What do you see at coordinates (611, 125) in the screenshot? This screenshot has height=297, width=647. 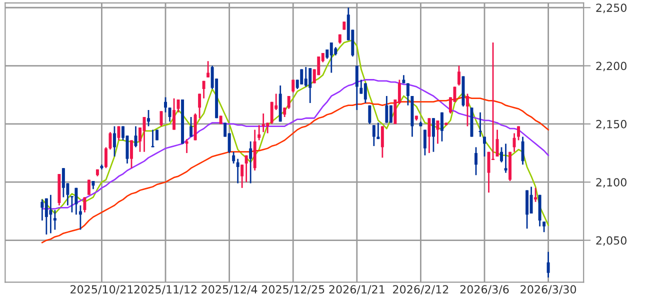 I see `y-tick-label: 2,150` at bounding box center [611, 125].